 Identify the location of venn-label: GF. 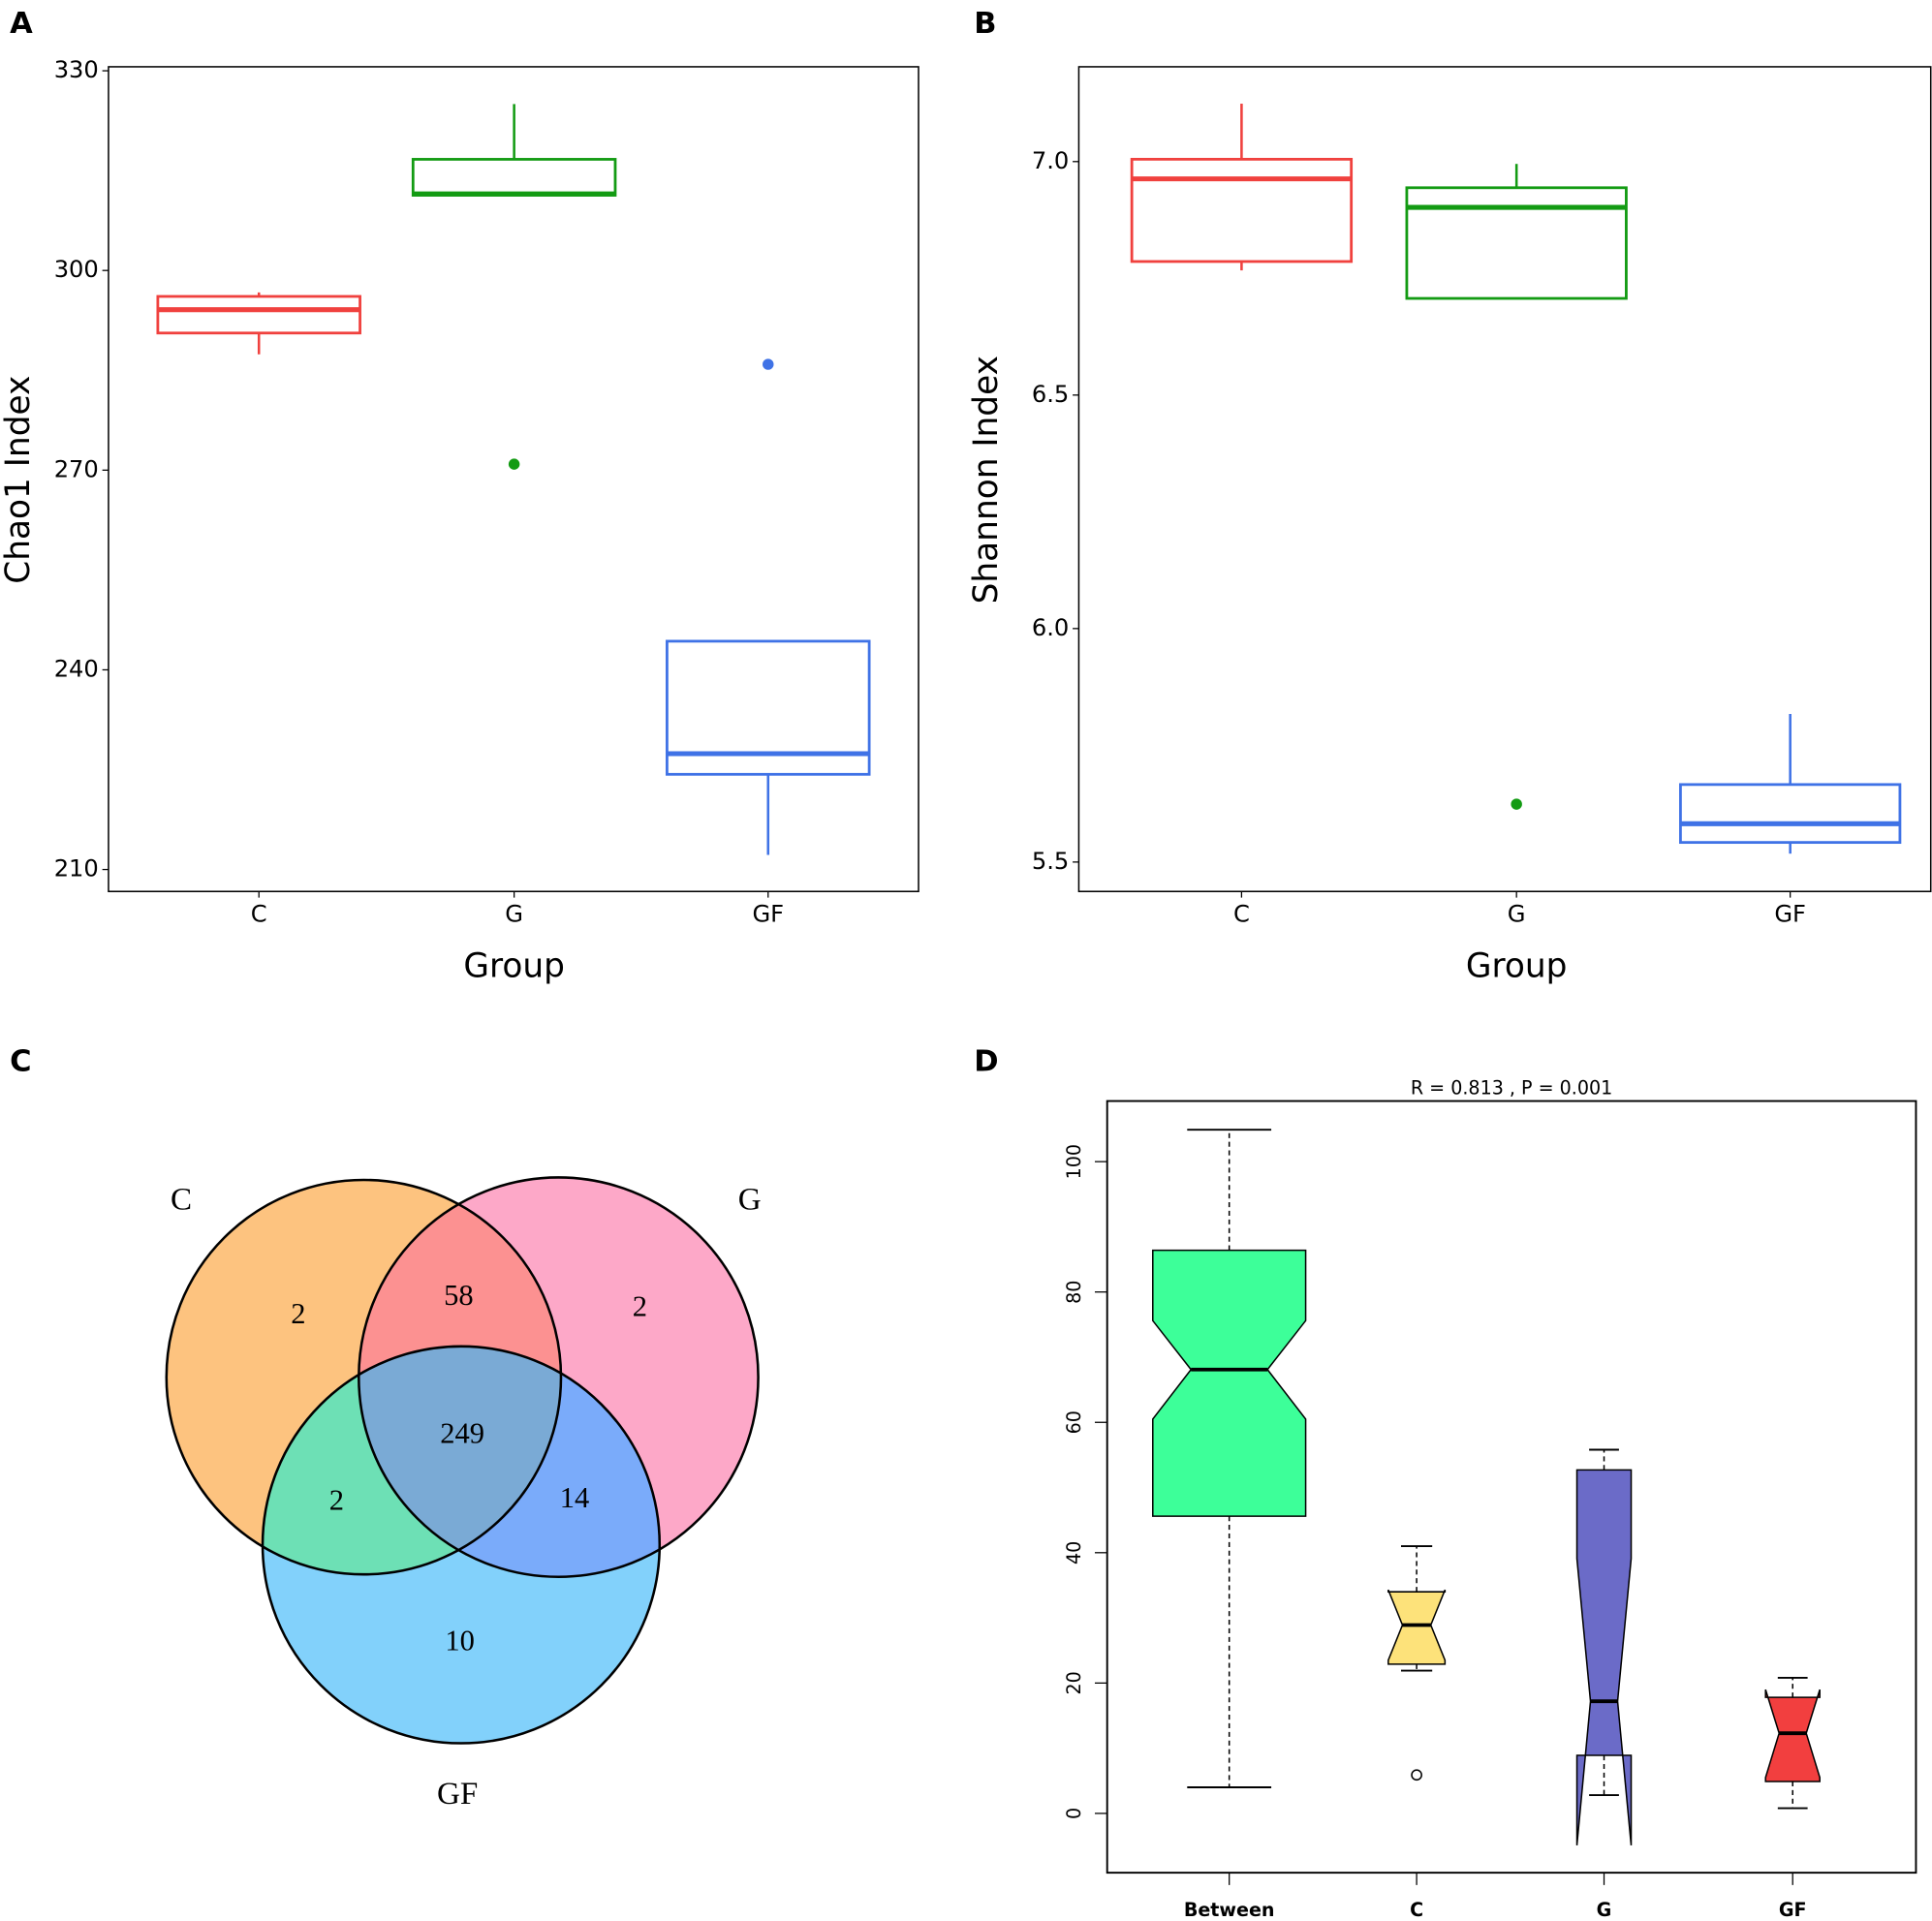
(458, 1794).